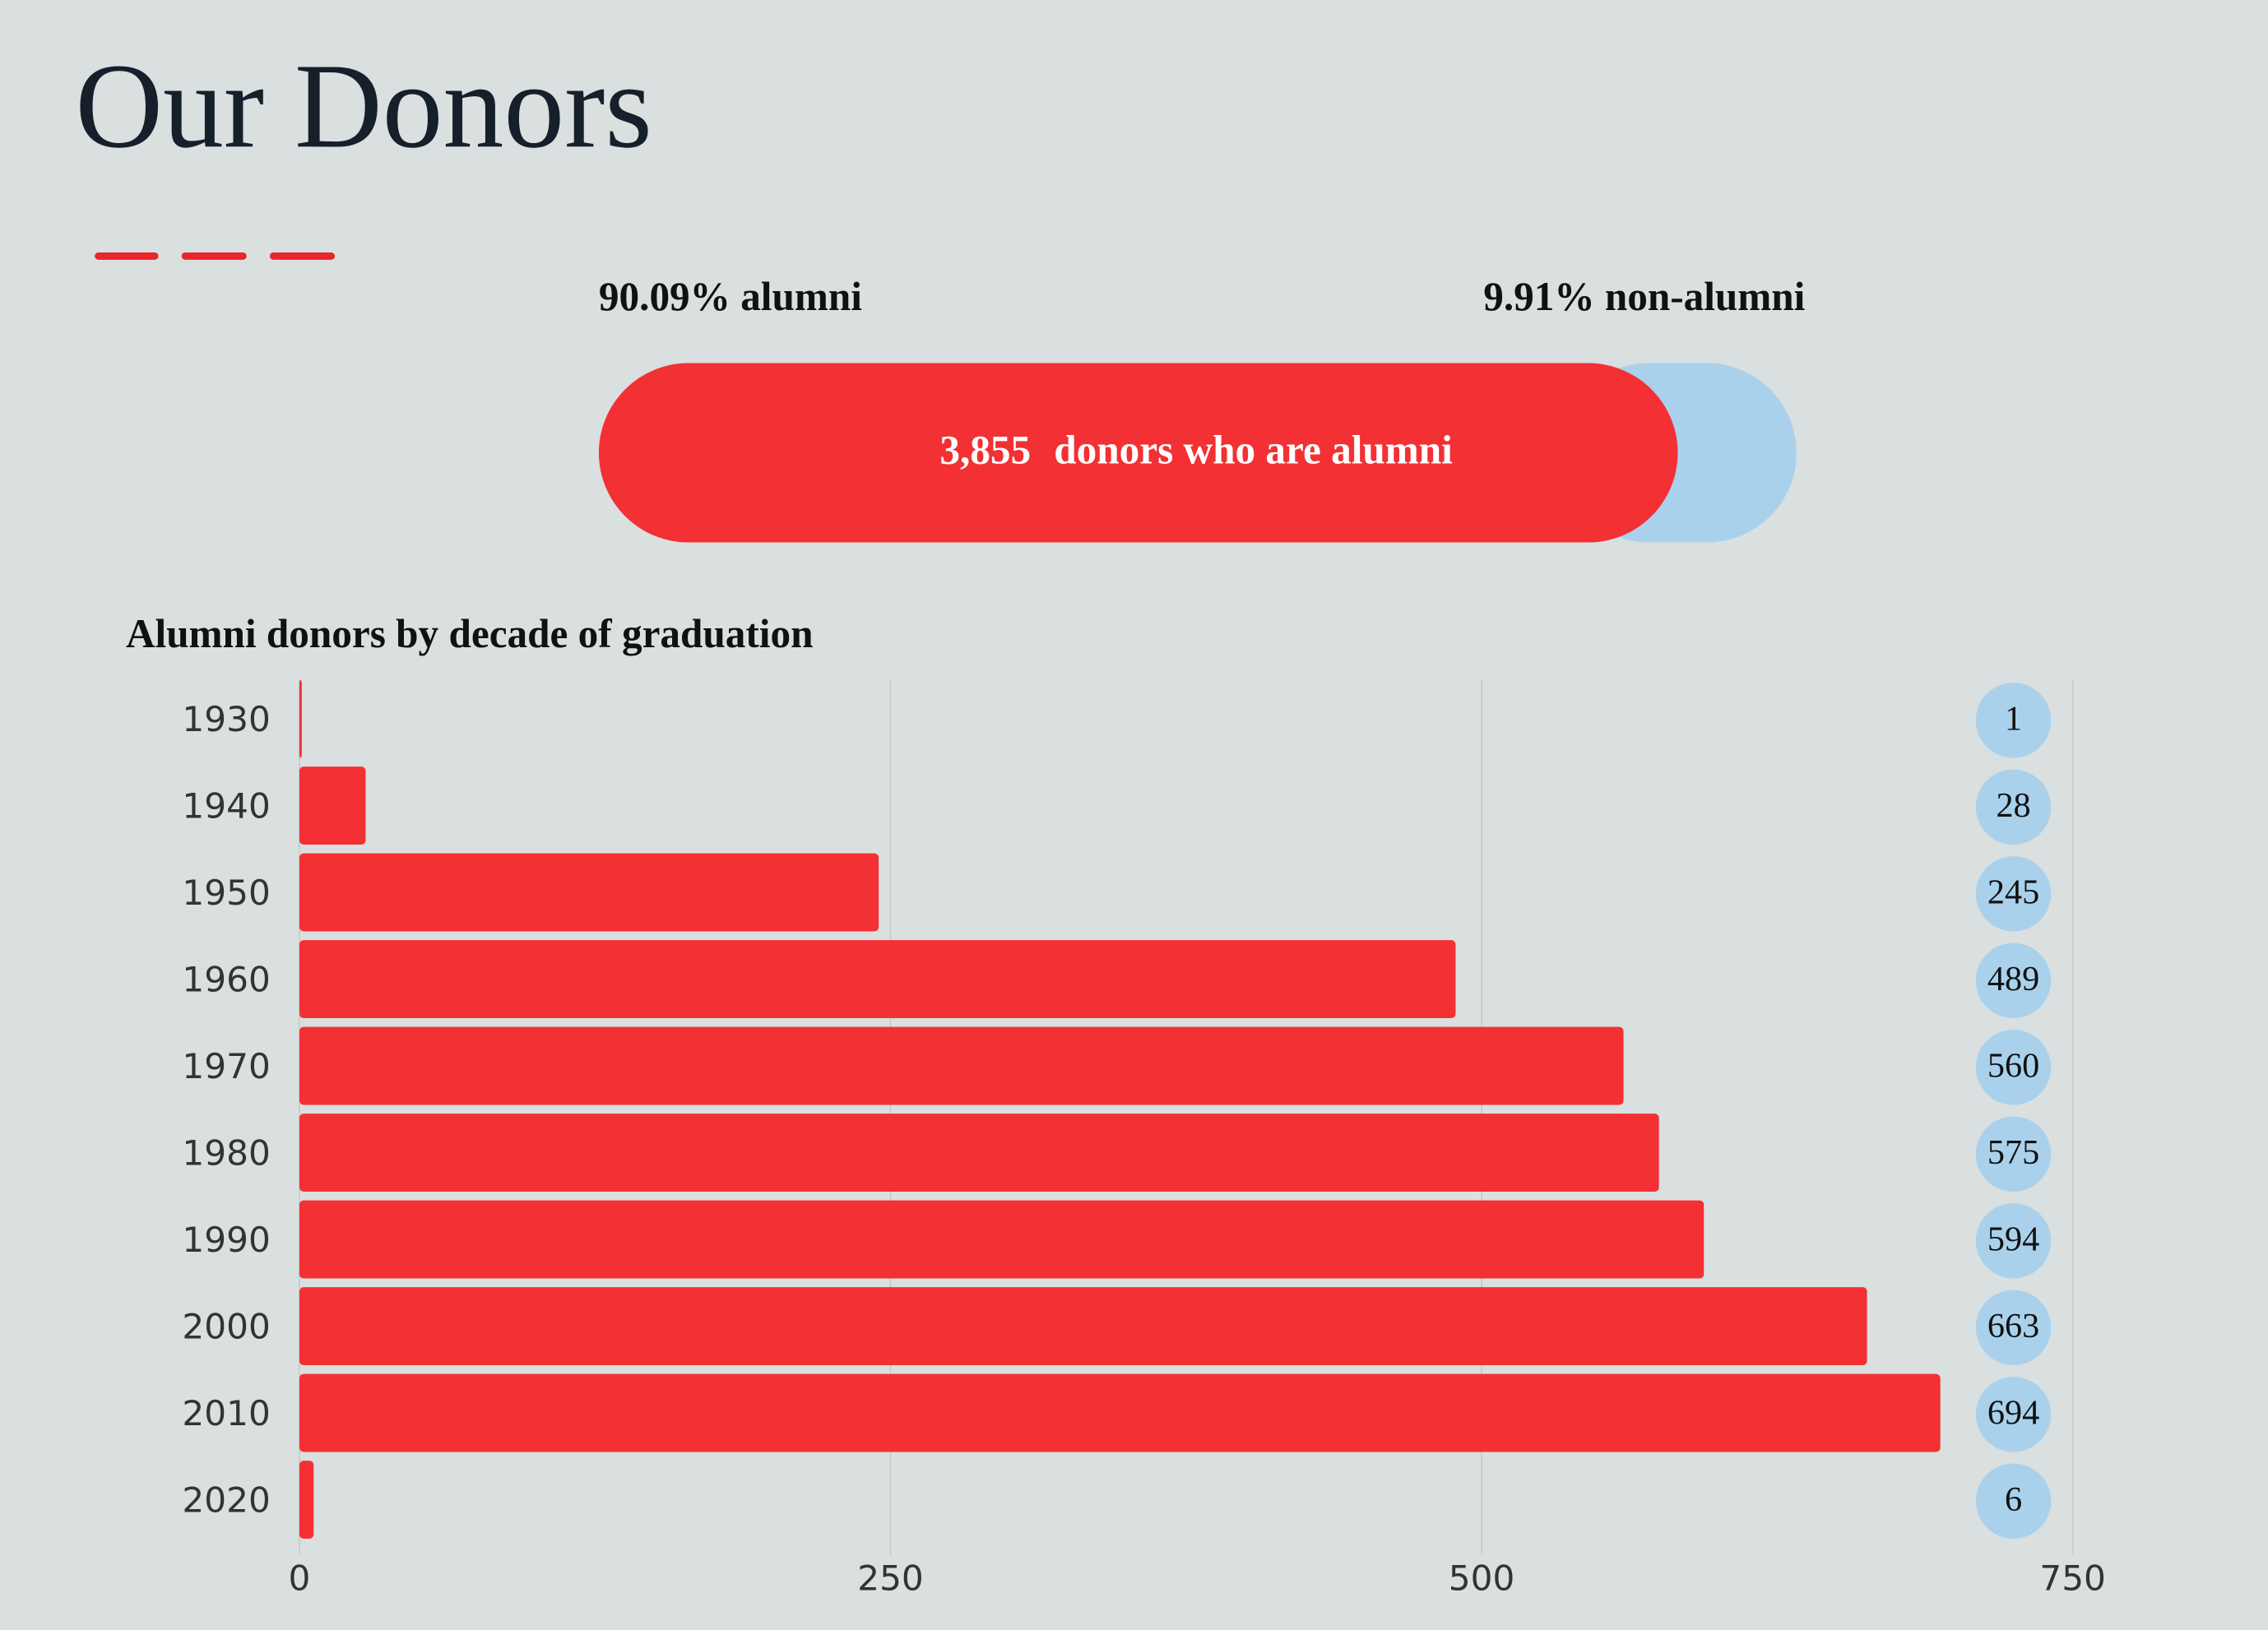 This screenshot has height=1630, width=2268. I want to click on page-title: Our Donors, so click(363, 106).